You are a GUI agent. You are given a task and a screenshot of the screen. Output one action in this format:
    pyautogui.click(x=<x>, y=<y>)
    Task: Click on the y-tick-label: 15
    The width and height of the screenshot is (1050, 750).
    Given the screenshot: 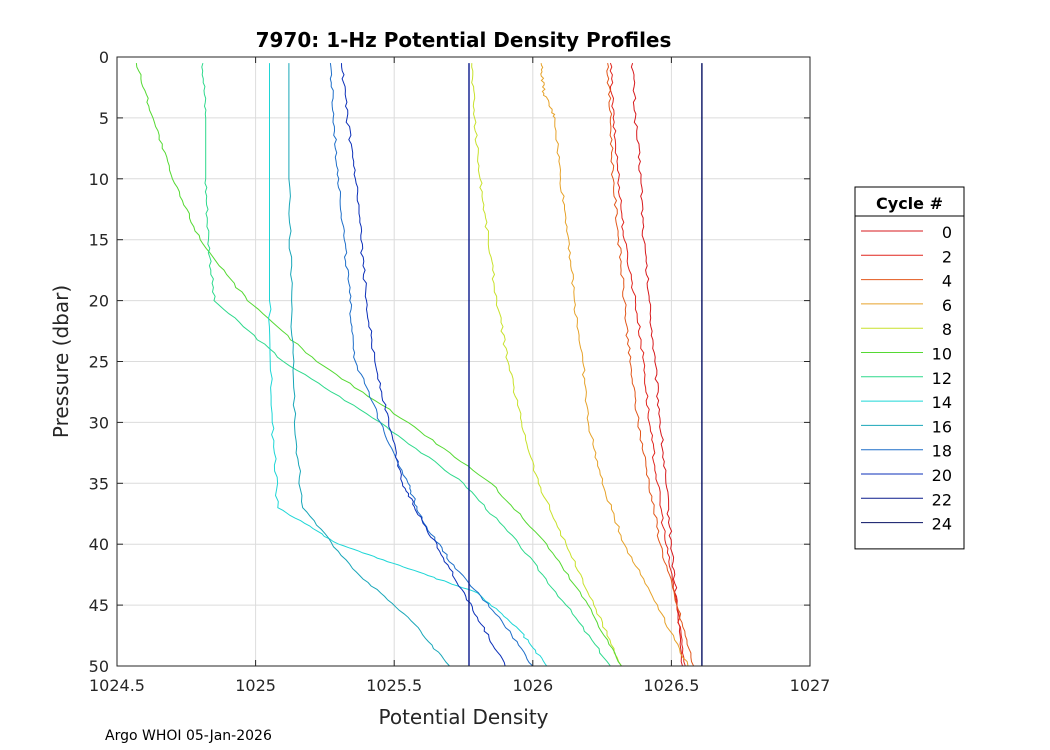 What is the action you would take?
    pyautogui.click(x=99, y=240)
    